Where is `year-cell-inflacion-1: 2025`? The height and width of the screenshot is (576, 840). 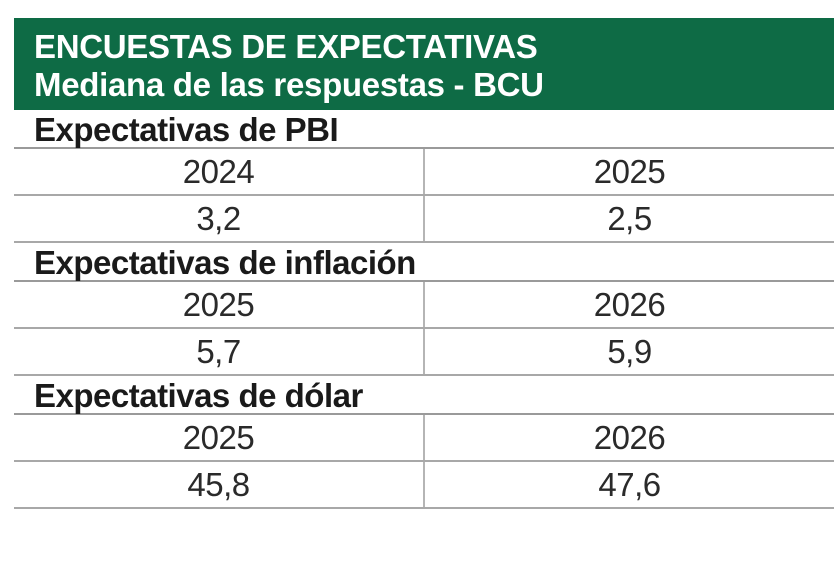
year-cell-inflacion-1: 2025 is located at coordinates (218, 304).